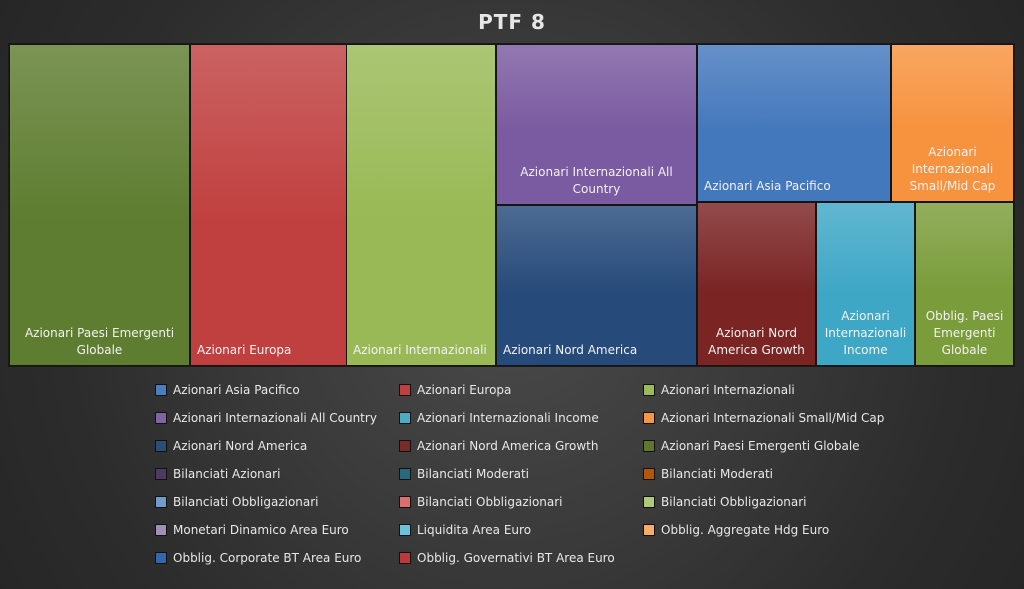 The image size is (1024, 589). Describe the element at coordinates (767, 186) in the screenshot. I see `treemap-cell-label: Azionari Asia Pacifico` at that location.